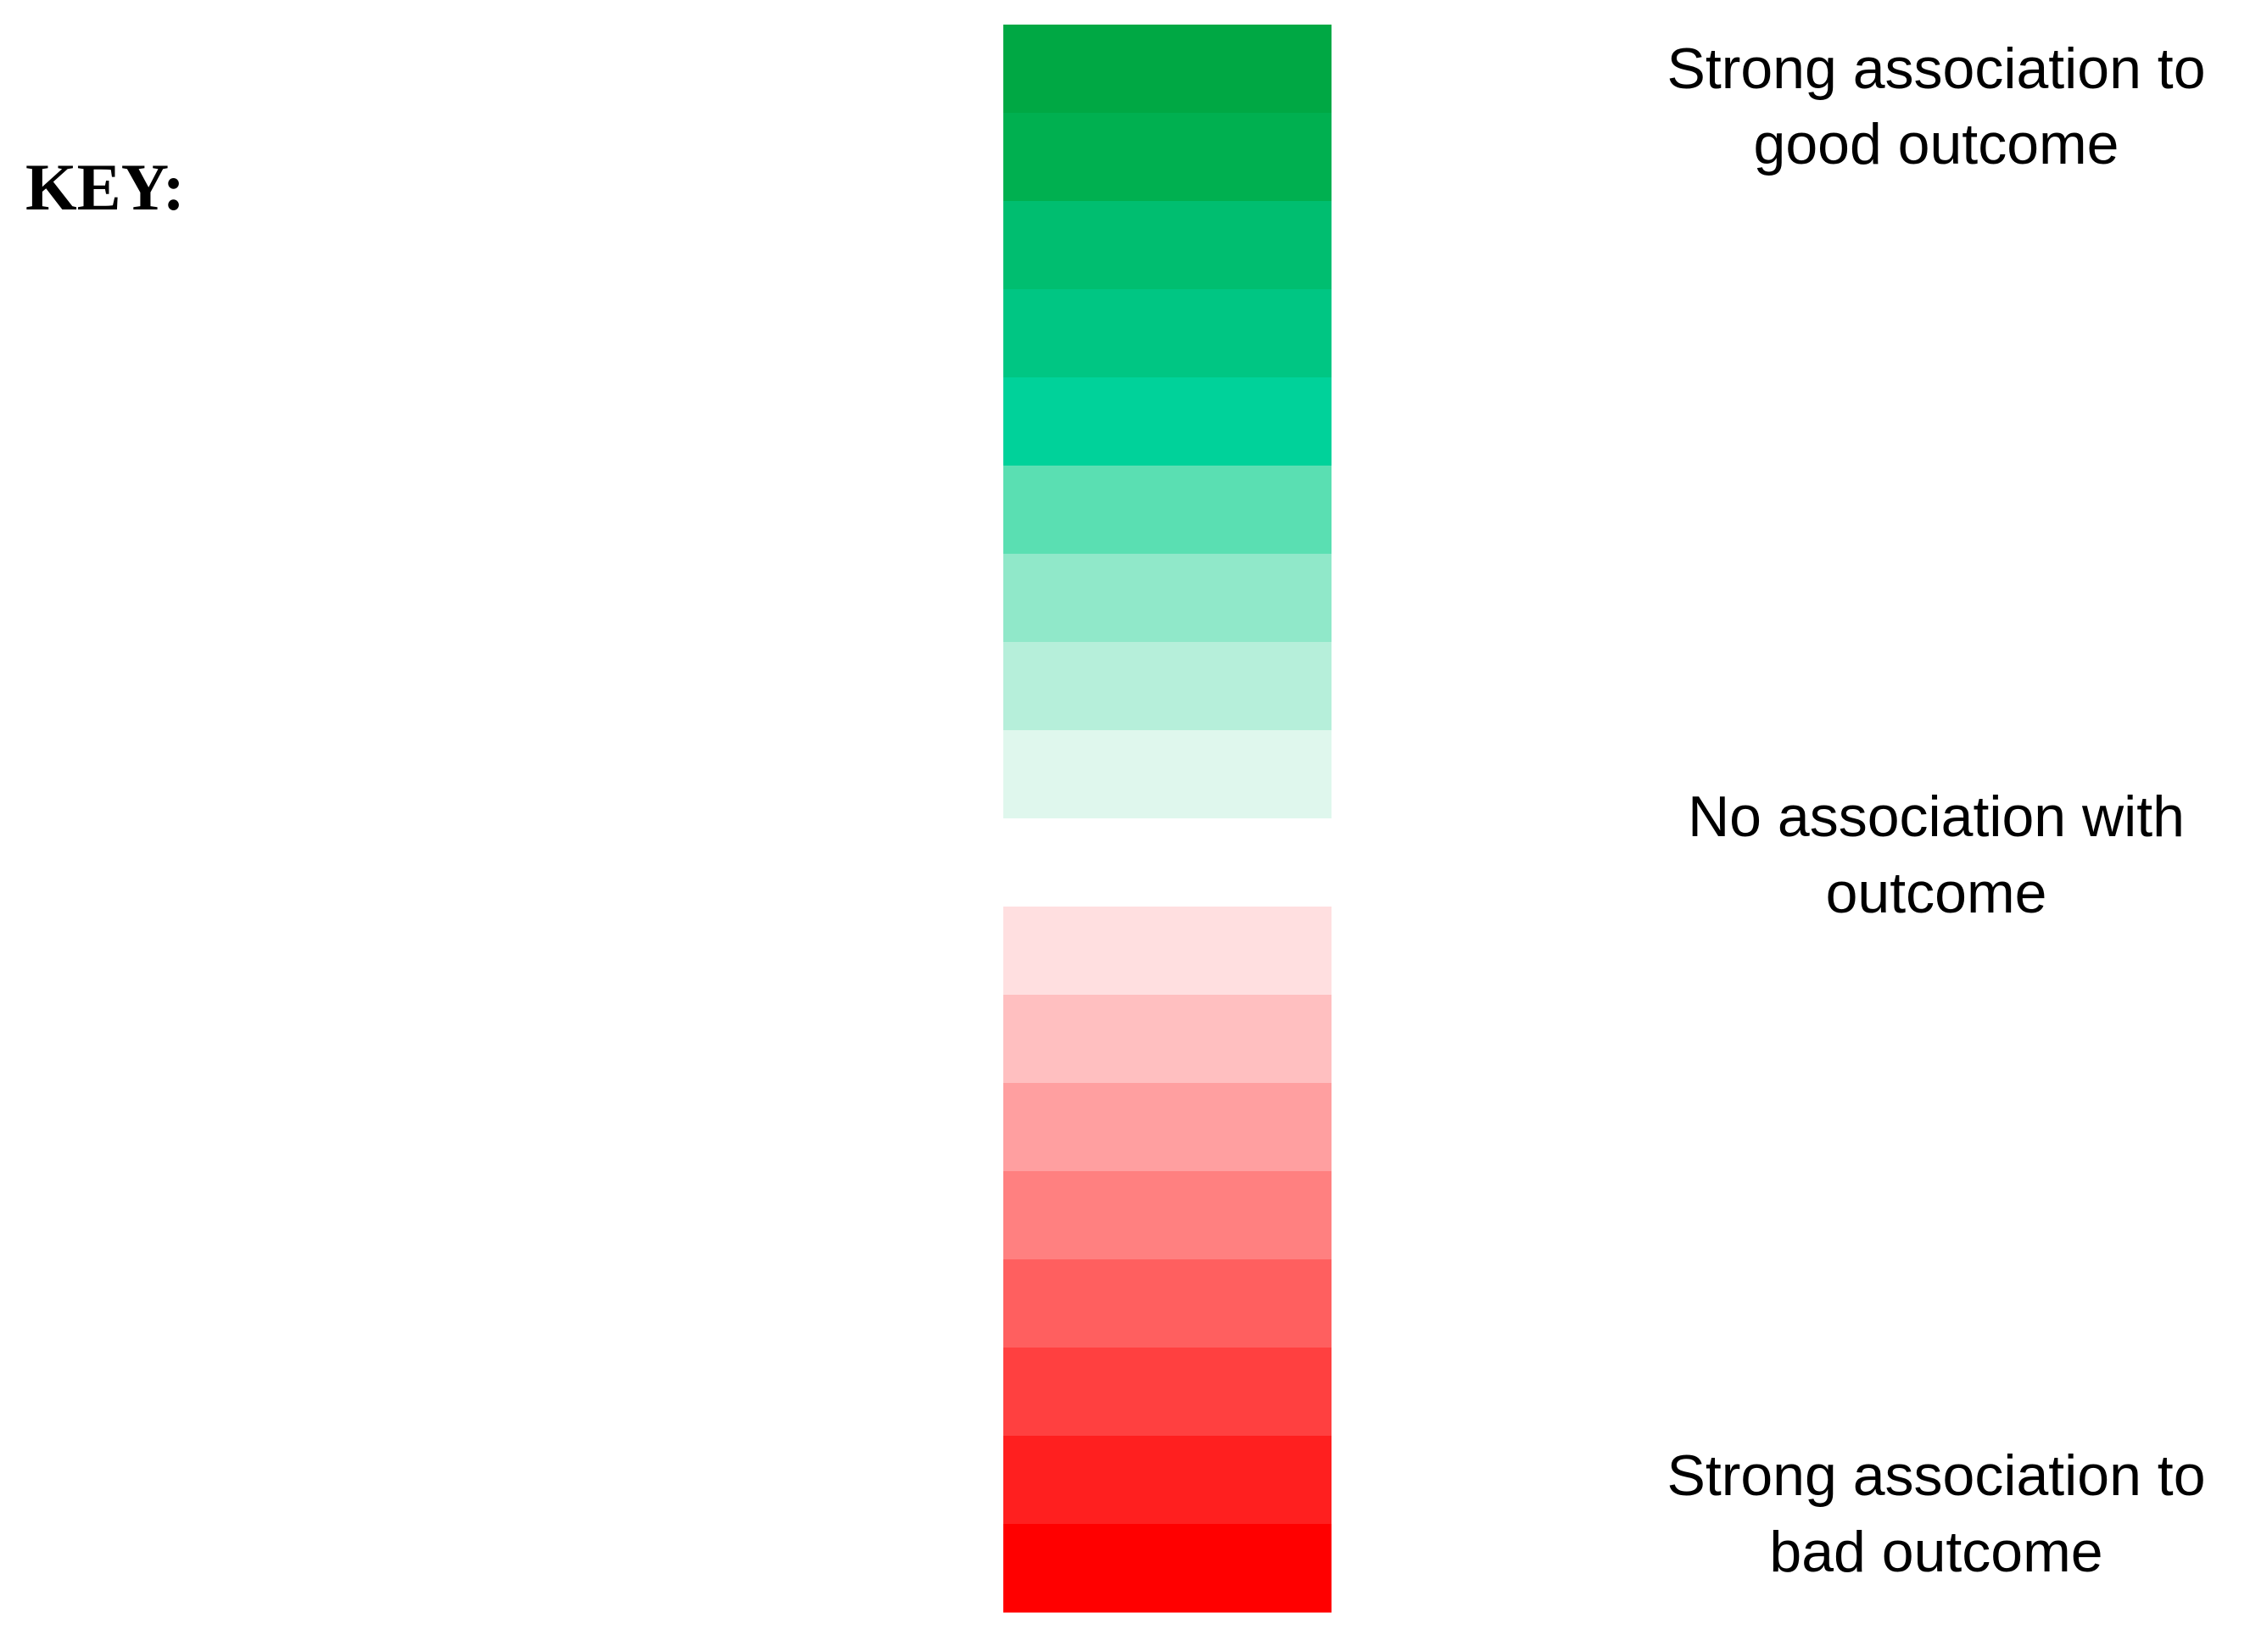  Describe the element at coordinates (1936, 816) in the screenshot. I see `label-line: No association with` at that location.